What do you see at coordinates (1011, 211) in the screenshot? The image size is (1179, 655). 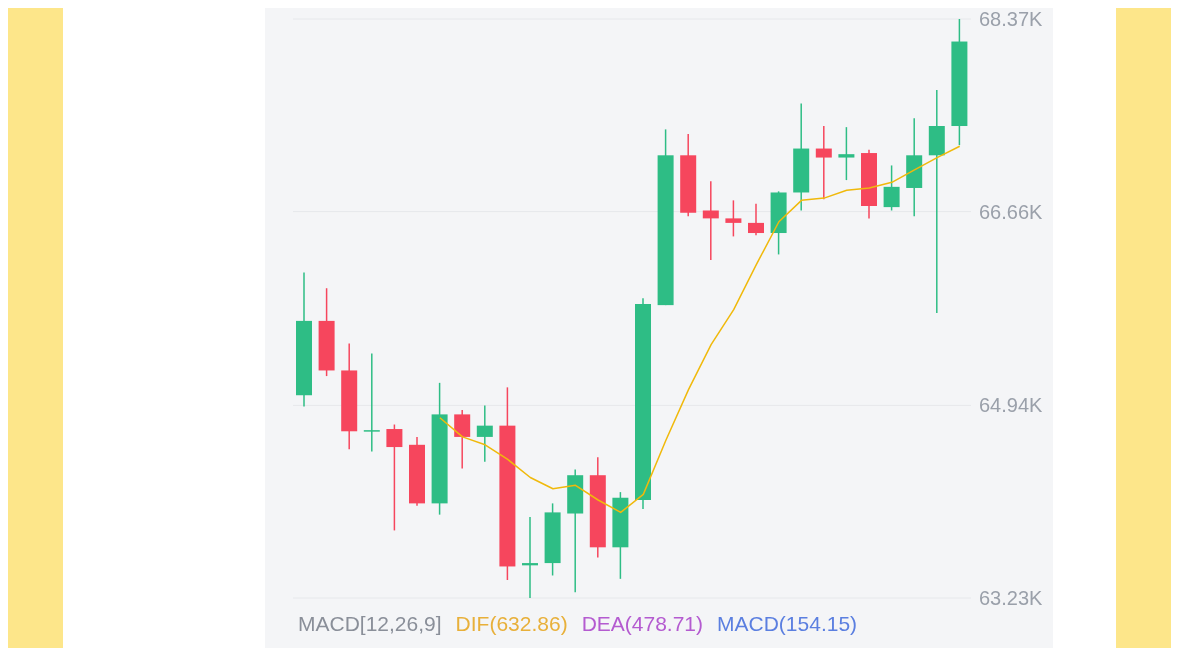 I see `y-tick-label: 66.66K` at bounding box center [1011, 211].